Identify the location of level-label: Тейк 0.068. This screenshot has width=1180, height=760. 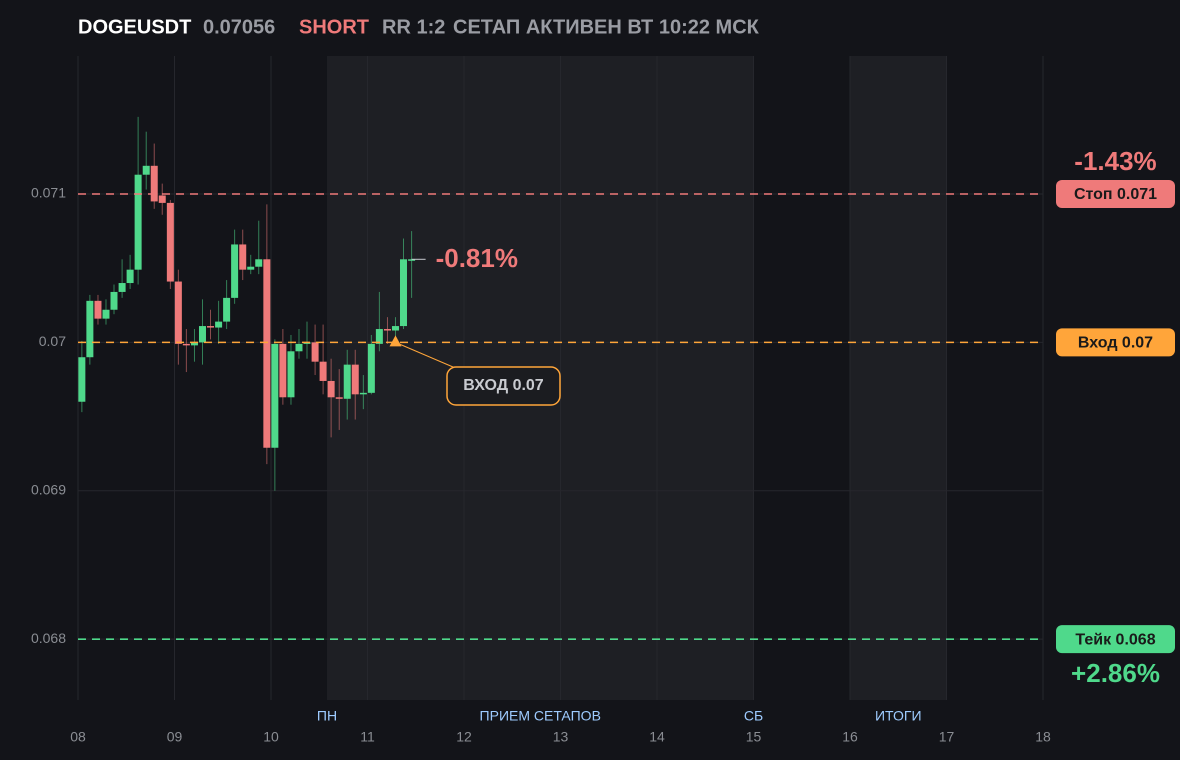
(1115, 639).